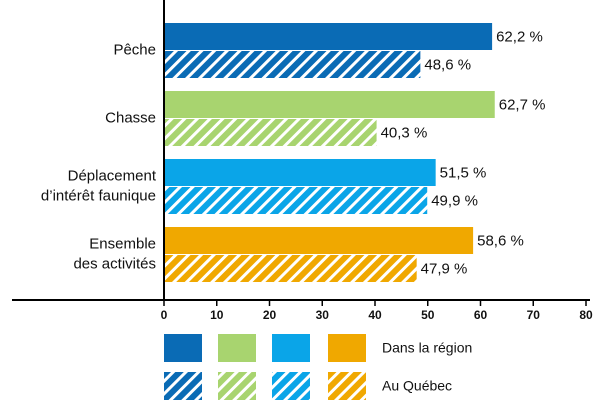  I want to click on x-tick-label: 60, so click(481, 315).